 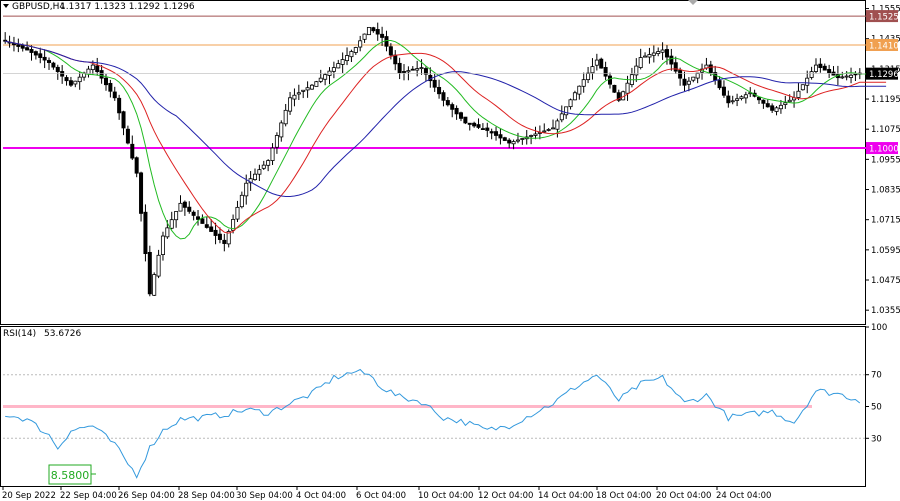 I want to click on level-price-tag-label: 1.1000, so click(x=884, y=150).